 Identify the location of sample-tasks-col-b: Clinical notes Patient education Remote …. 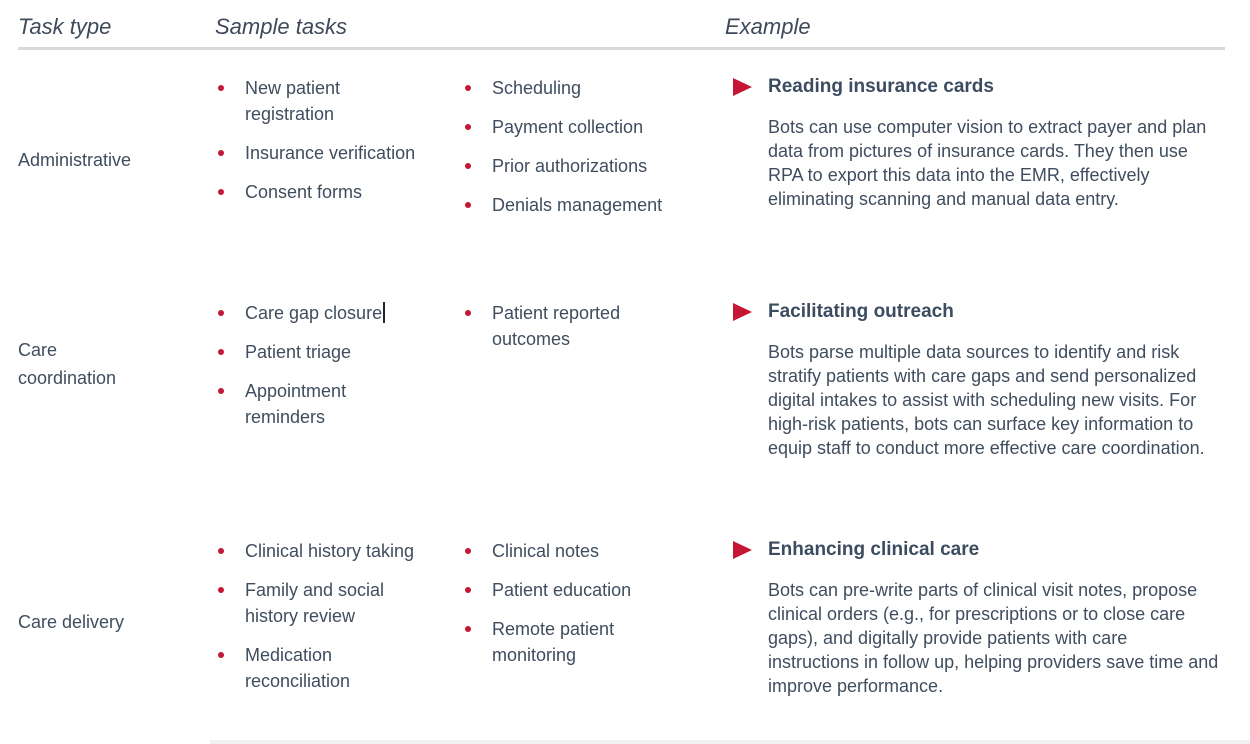
(593, 632).